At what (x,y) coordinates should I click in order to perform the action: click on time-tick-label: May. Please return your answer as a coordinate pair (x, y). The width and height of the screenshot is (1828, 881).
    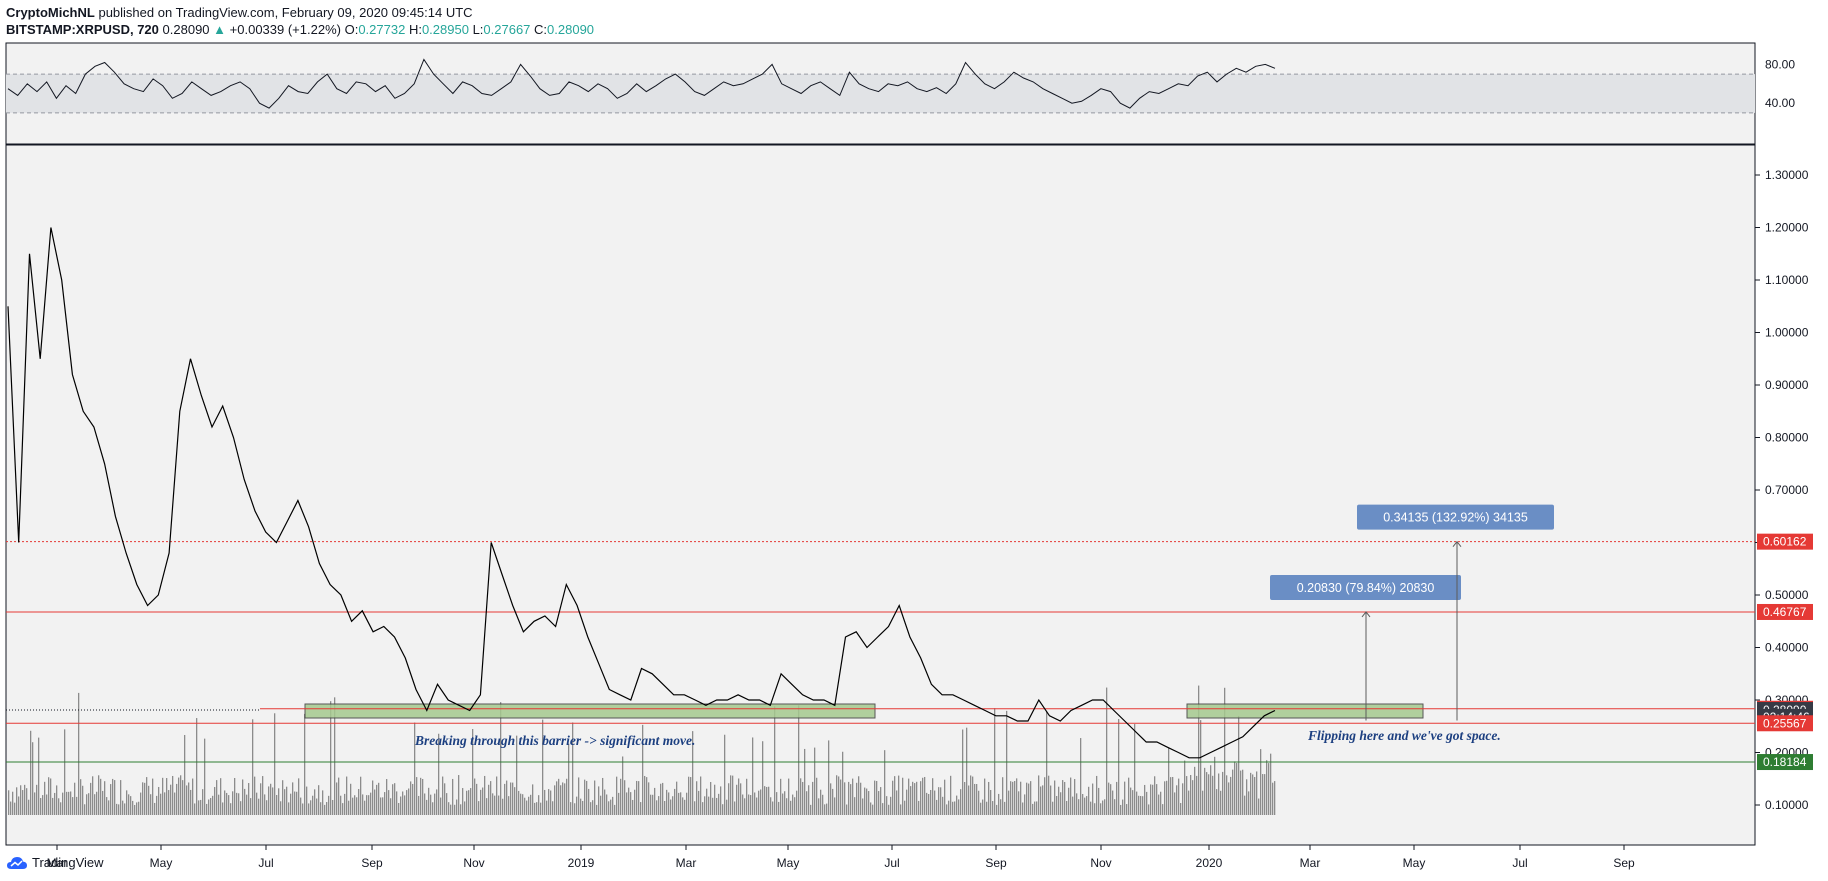
    Looking at the image, I should click on (161, 863).